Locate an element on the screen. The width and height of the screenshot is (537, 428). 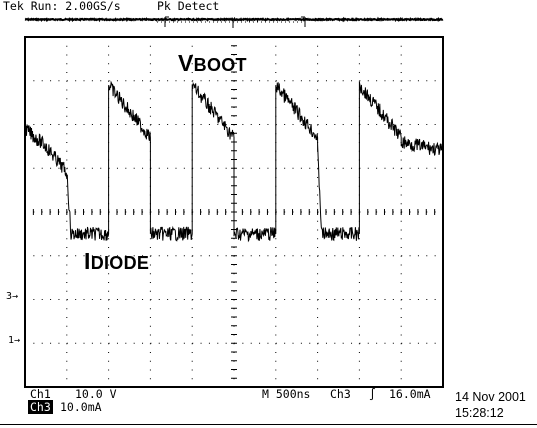
ch1-ground-marker: 1→ is located at coordinates (14, 340).